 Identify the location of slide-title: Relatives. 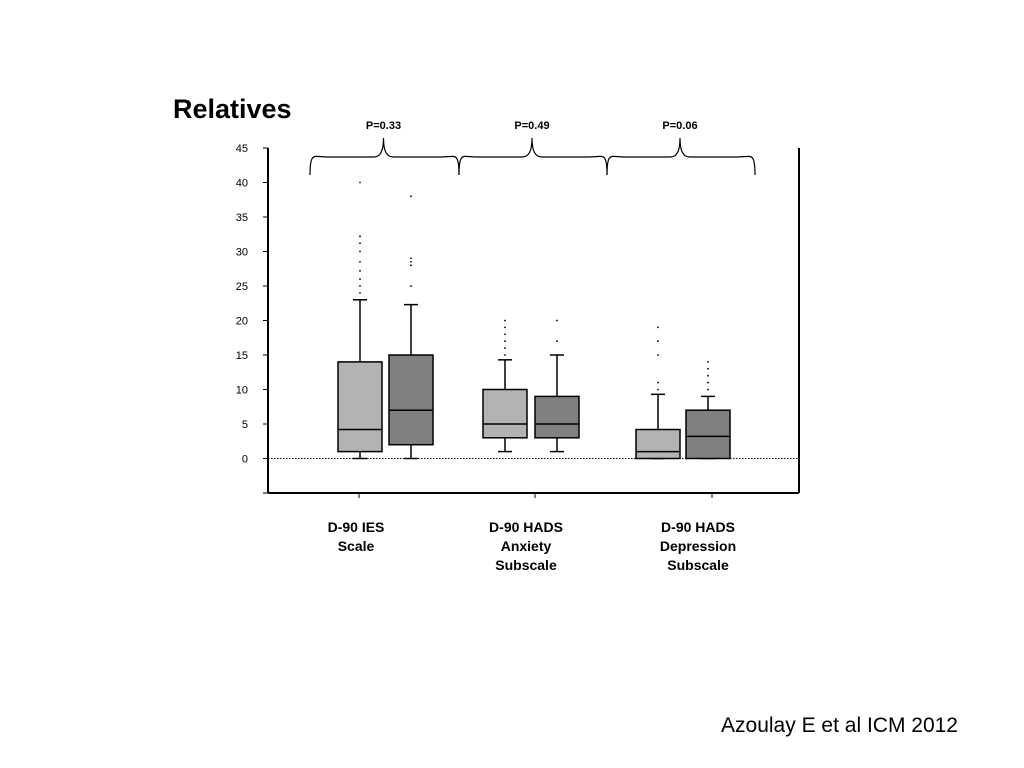
(232, 109).